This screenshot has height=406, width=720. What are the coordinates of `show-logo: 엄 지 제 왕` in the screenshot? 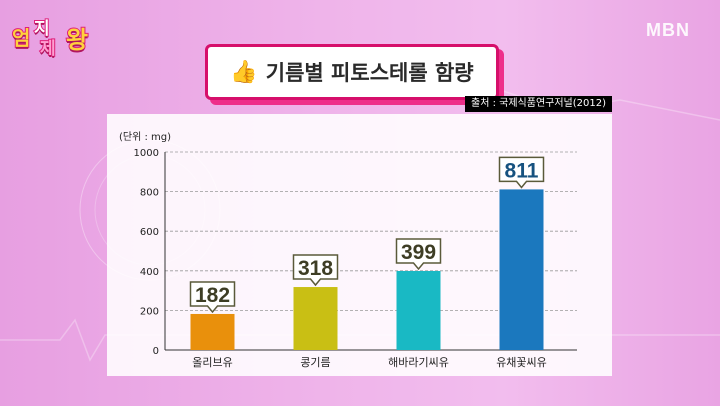 It's located at (60, 35).